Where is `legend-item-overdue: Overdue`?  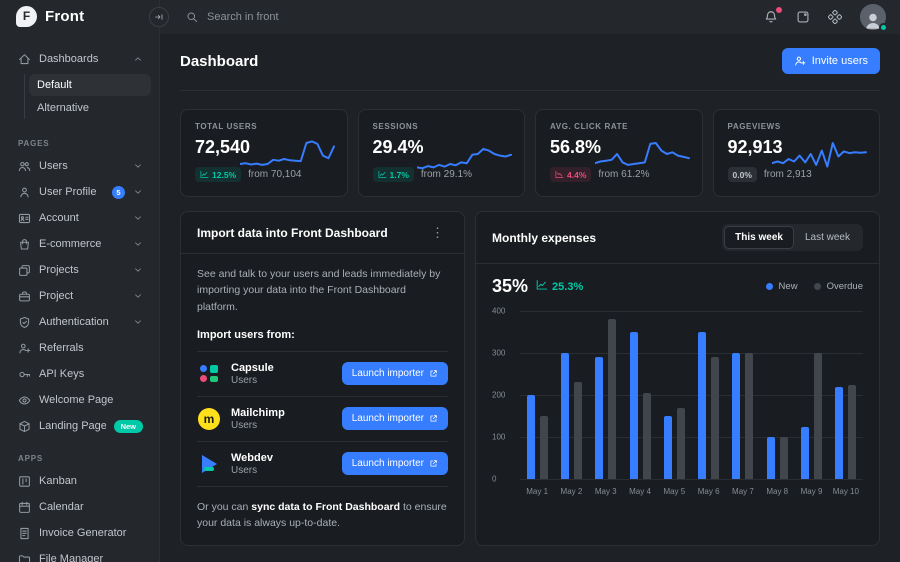
legend-item-overdue: Overdue is located at coordinates (838, 286).